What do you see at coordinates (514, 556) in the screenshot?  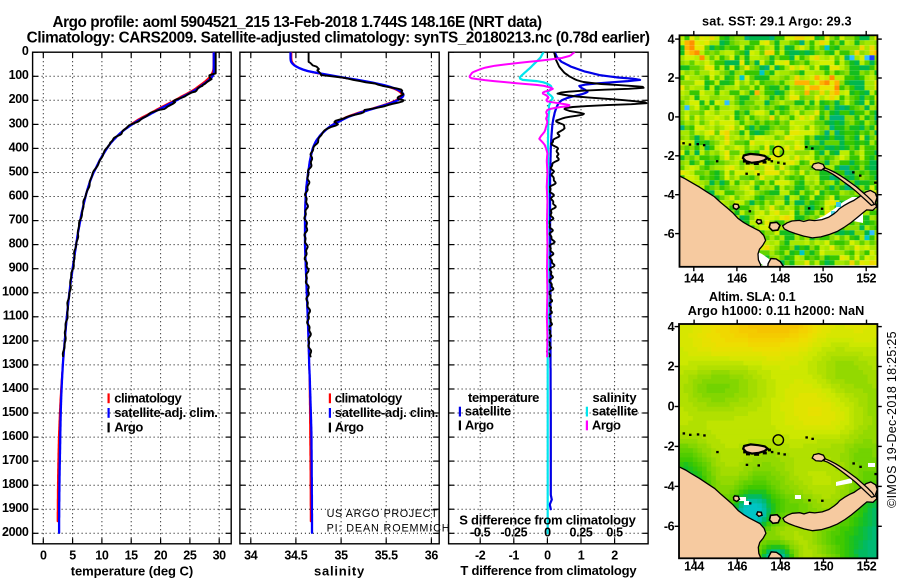 I see `svg-text: -1` at bounding box center [514, 556].